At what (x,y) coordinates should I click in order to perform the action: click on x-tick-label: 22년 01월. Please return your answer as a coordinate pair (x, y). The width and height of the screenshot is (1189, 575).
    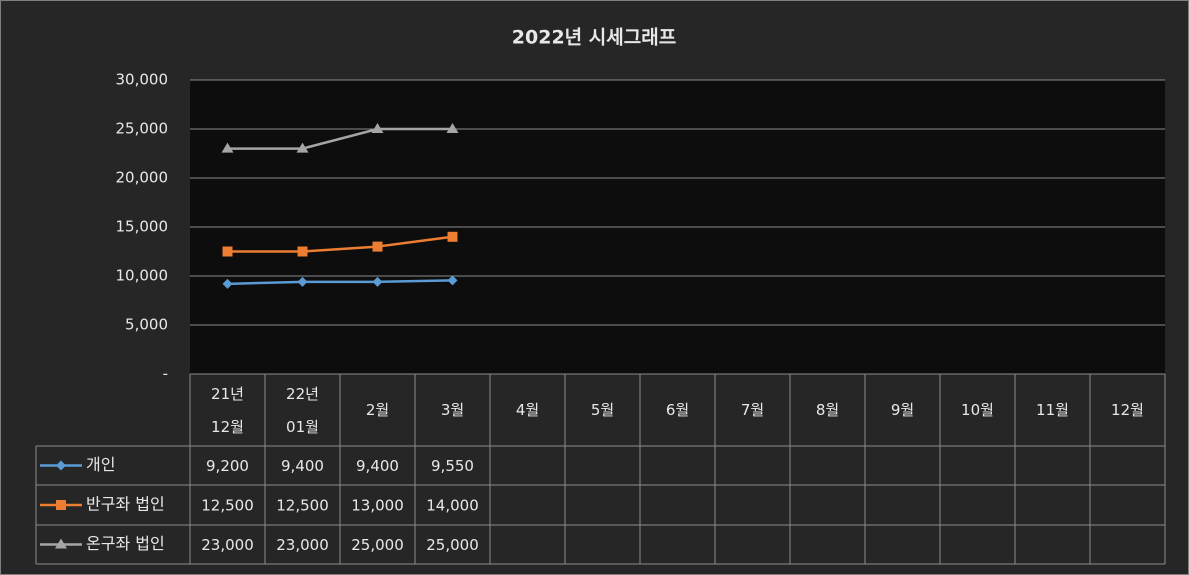
    Looking at the image, I should click on (302, 410).